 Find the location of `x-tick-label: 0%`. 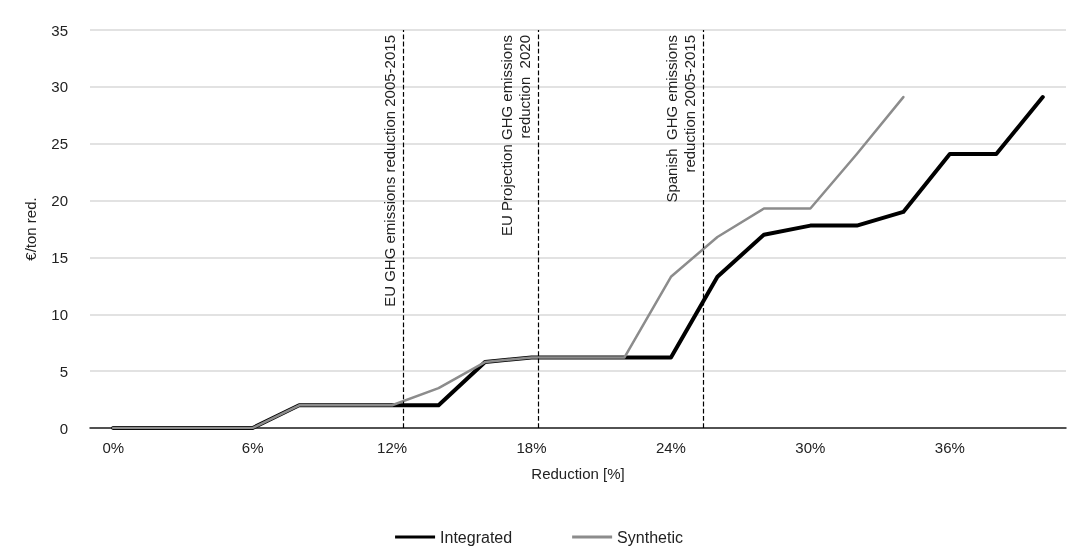

x-tick-label: 0% is located at coordinates (113, 447).